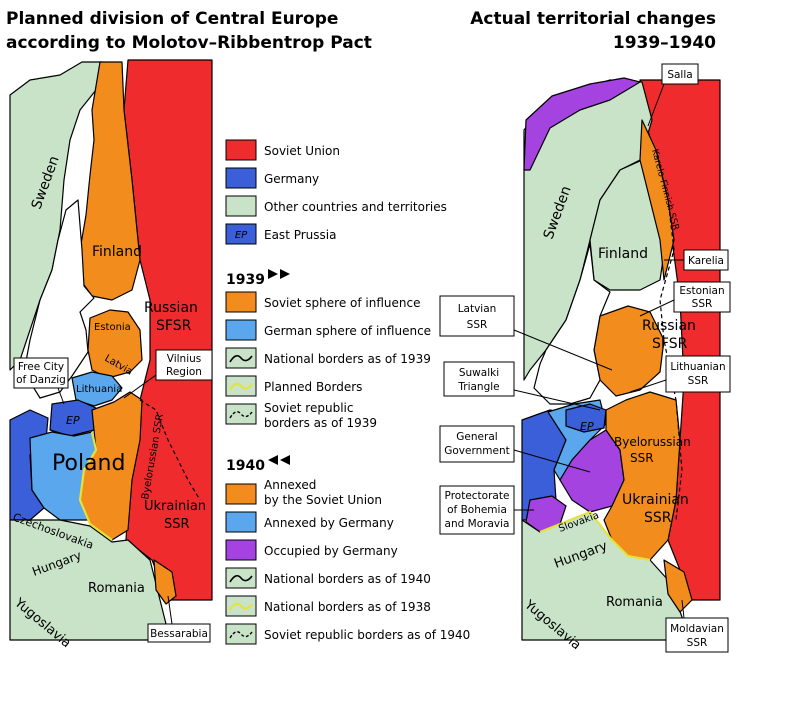  I want to click on legend-label-borders-1939: National borders as of 1939, so click(347, 359).